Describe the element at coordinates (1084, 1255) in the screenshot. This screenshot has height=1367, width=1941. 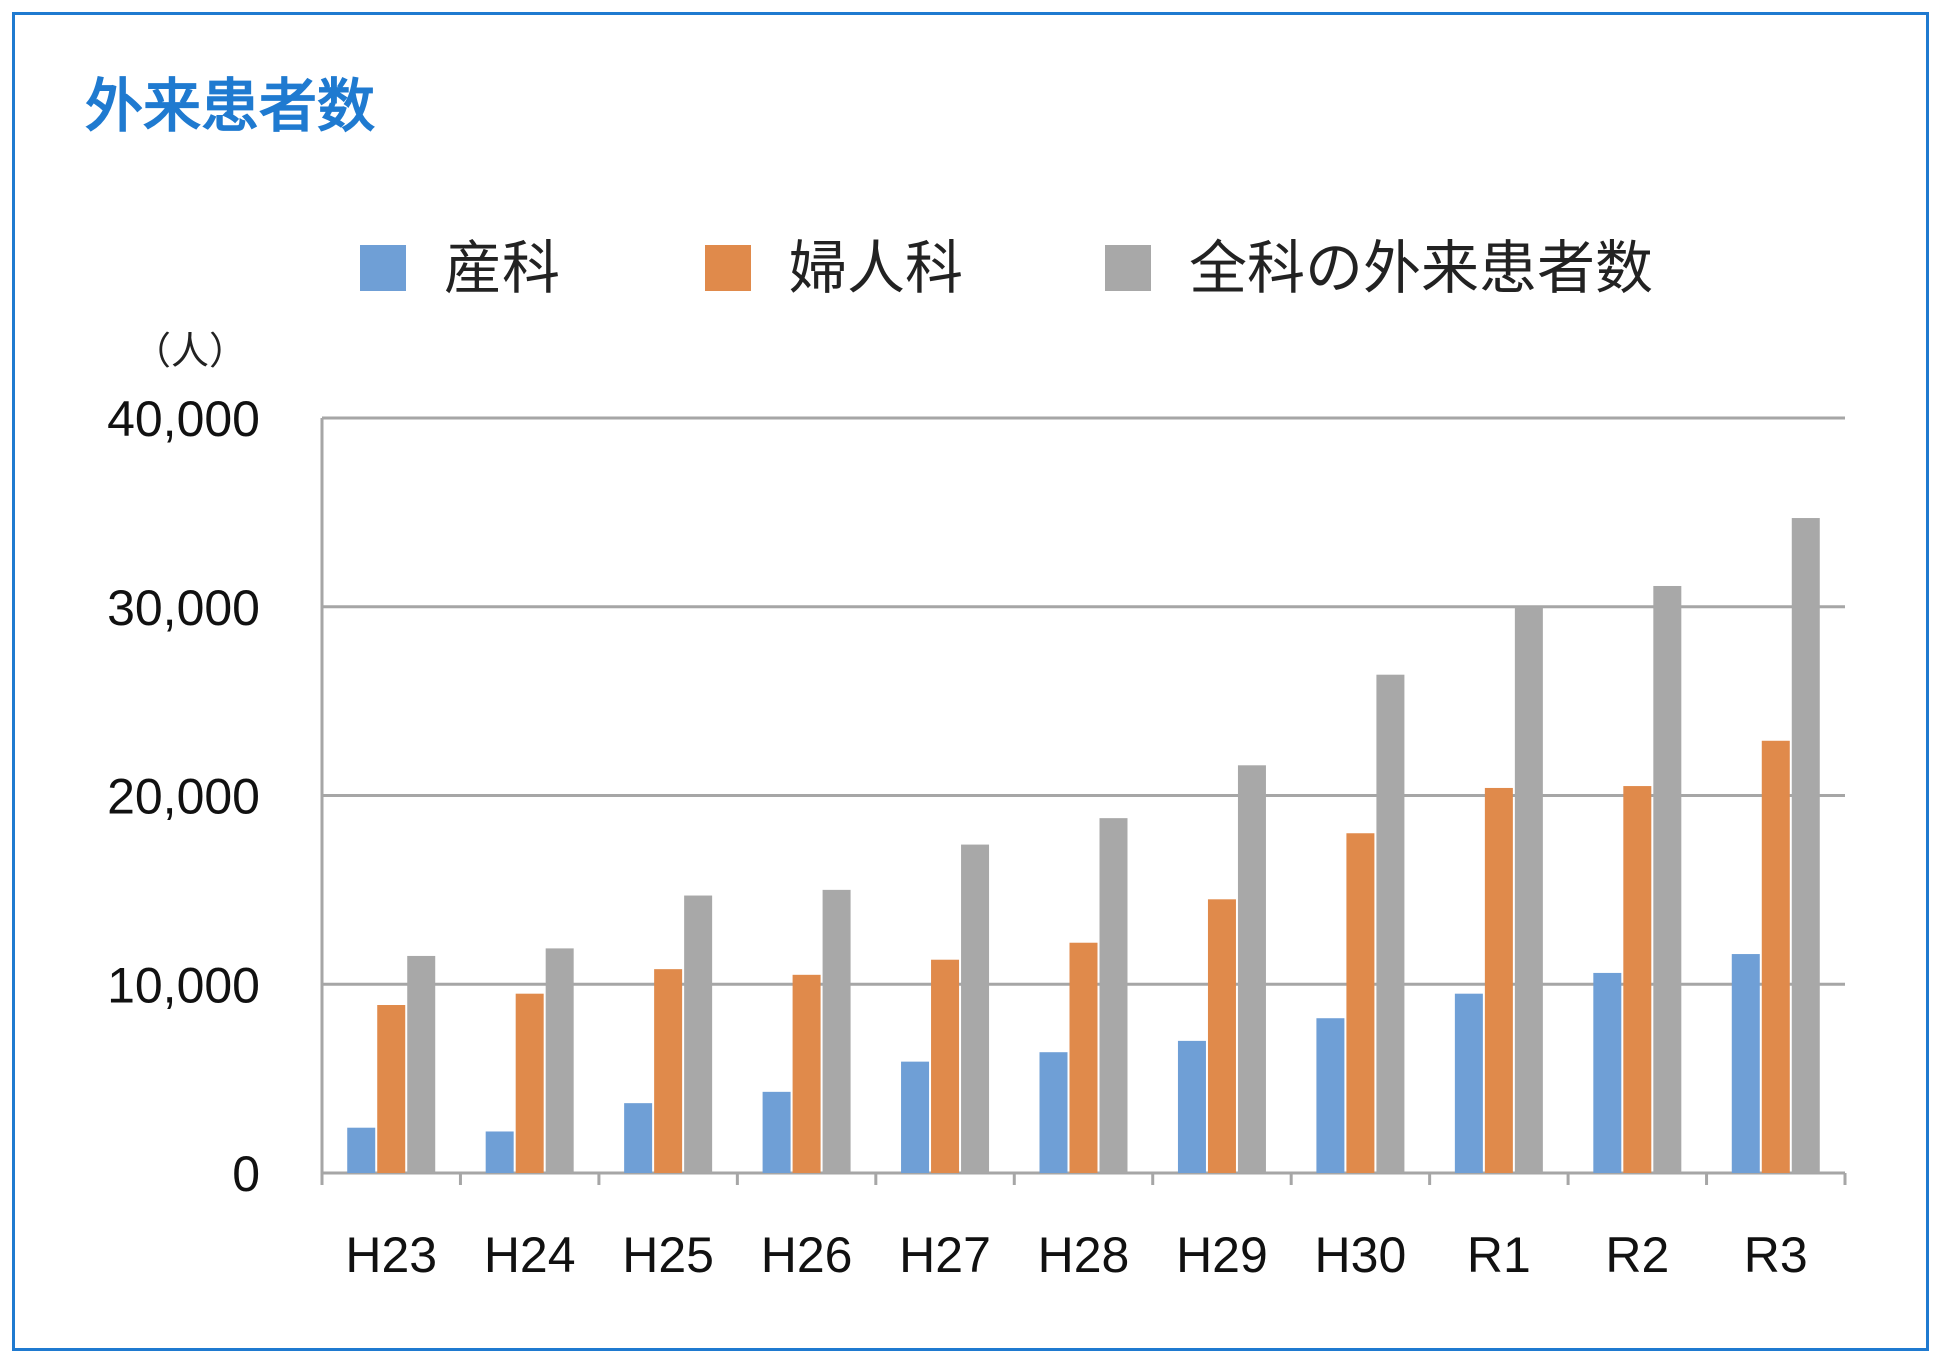
I see `x-tick-label: H28` at that location.